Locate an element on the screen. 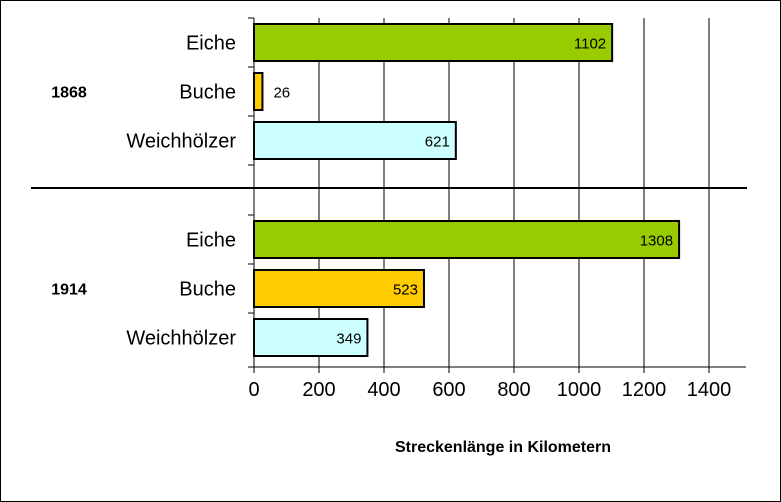  group-label: 1914 is located at coordinates (69, 290).